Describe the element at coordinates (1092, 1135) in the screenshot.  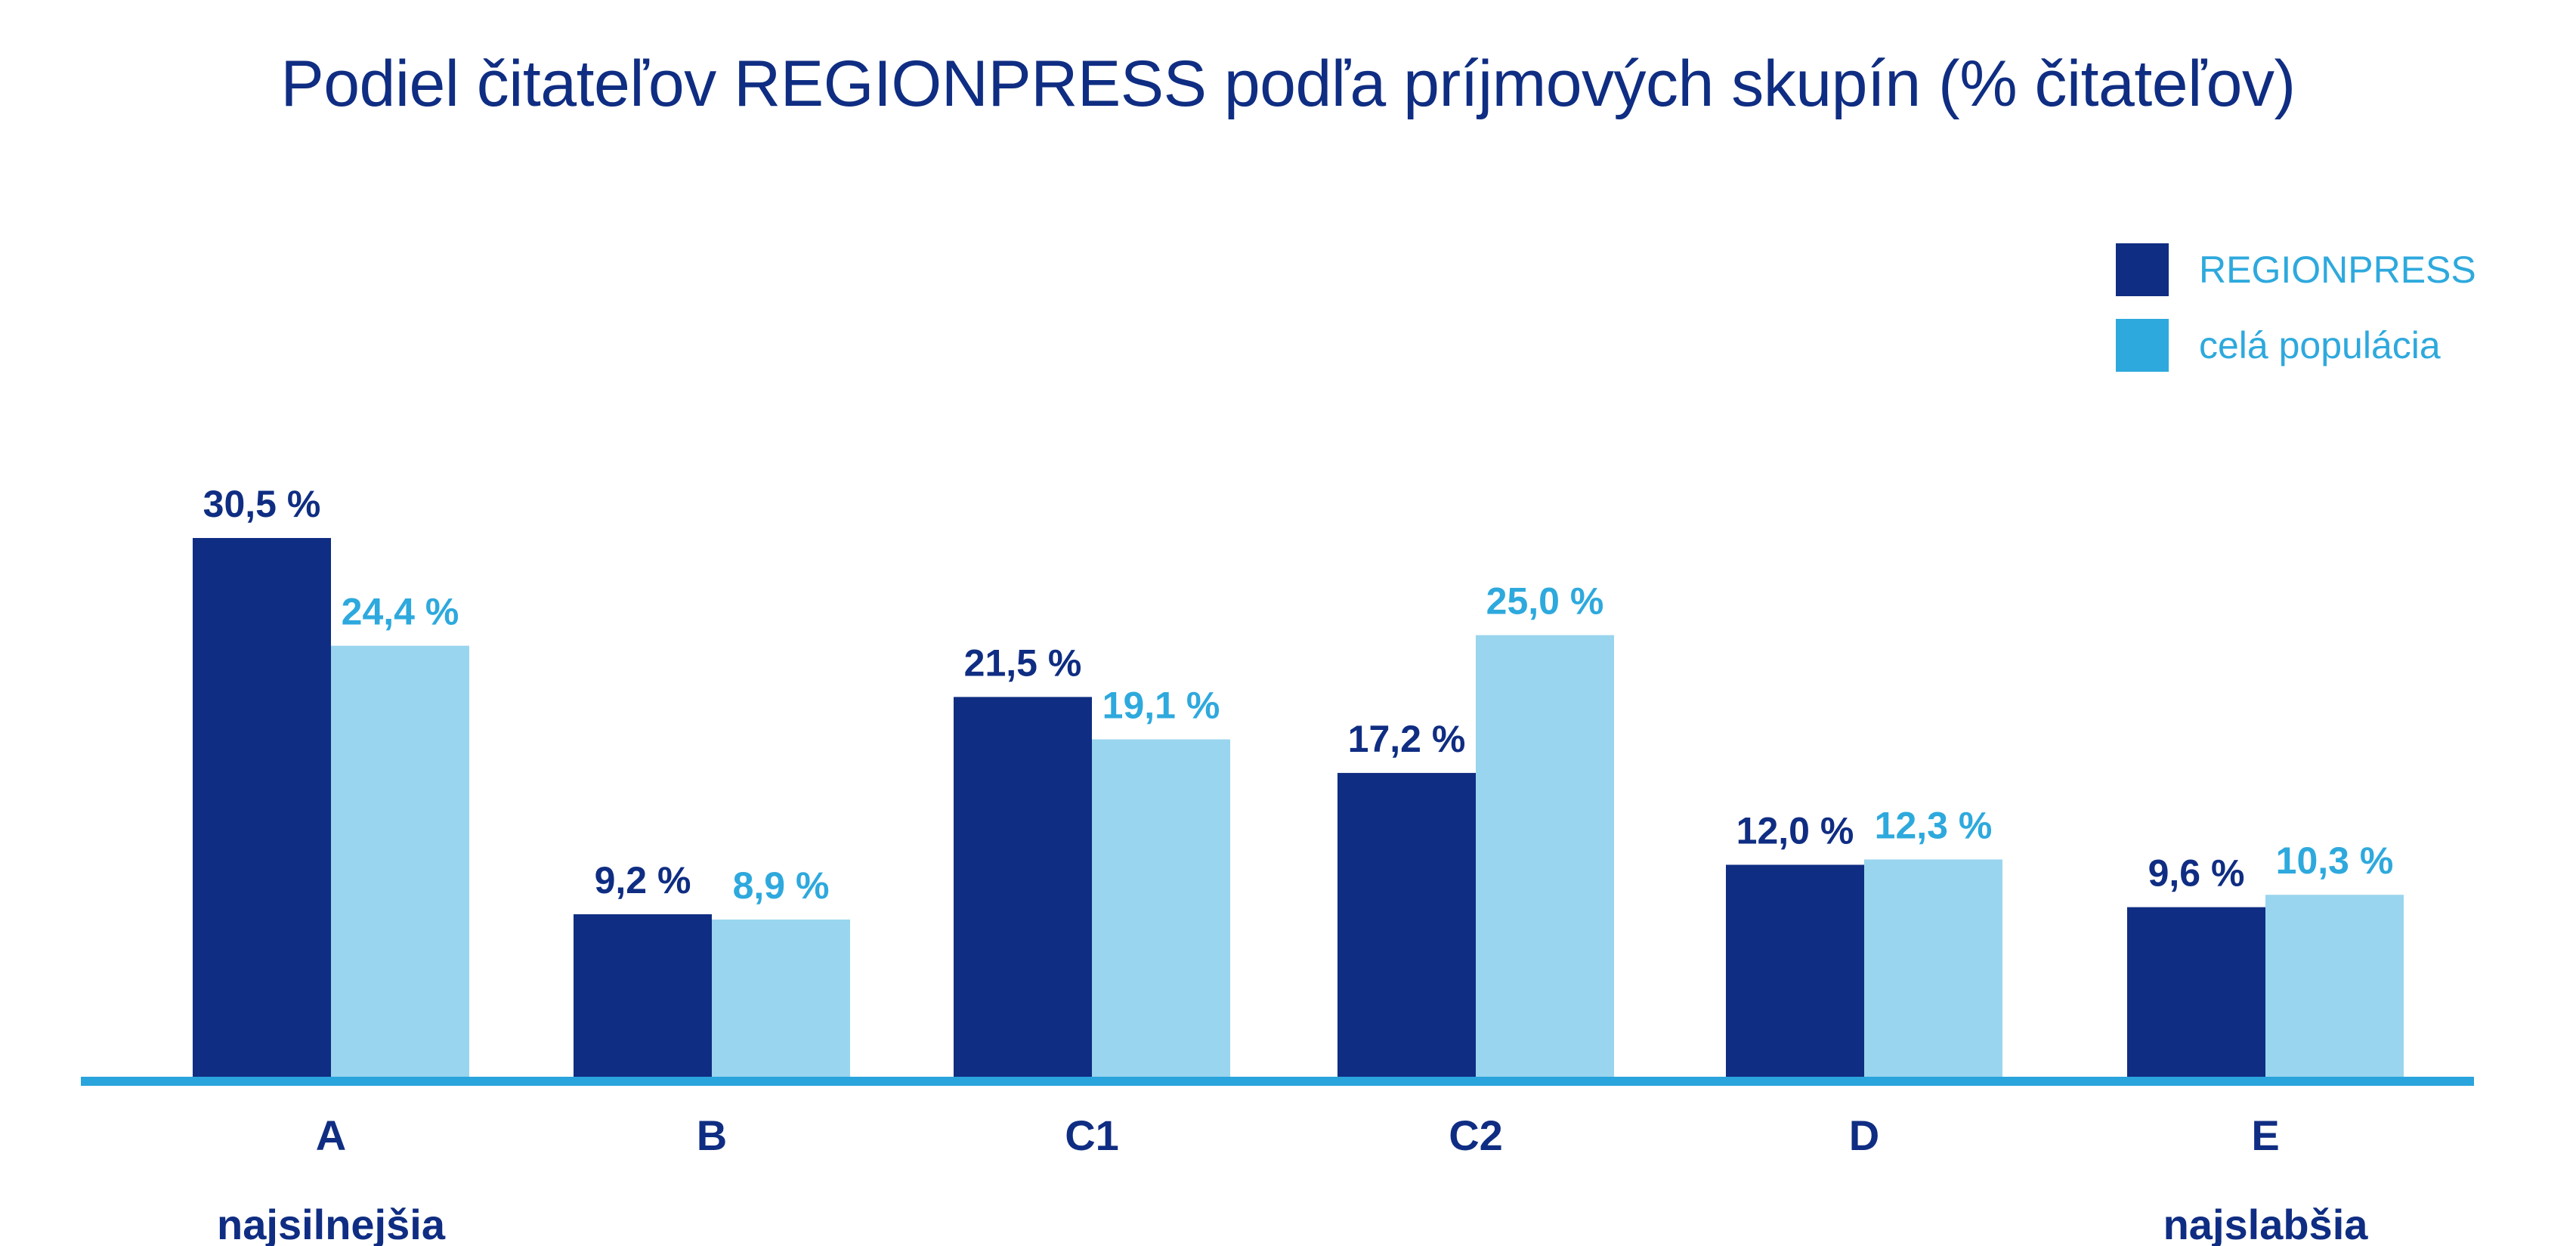
I see `x-tick-label-c1: C1` at that location.